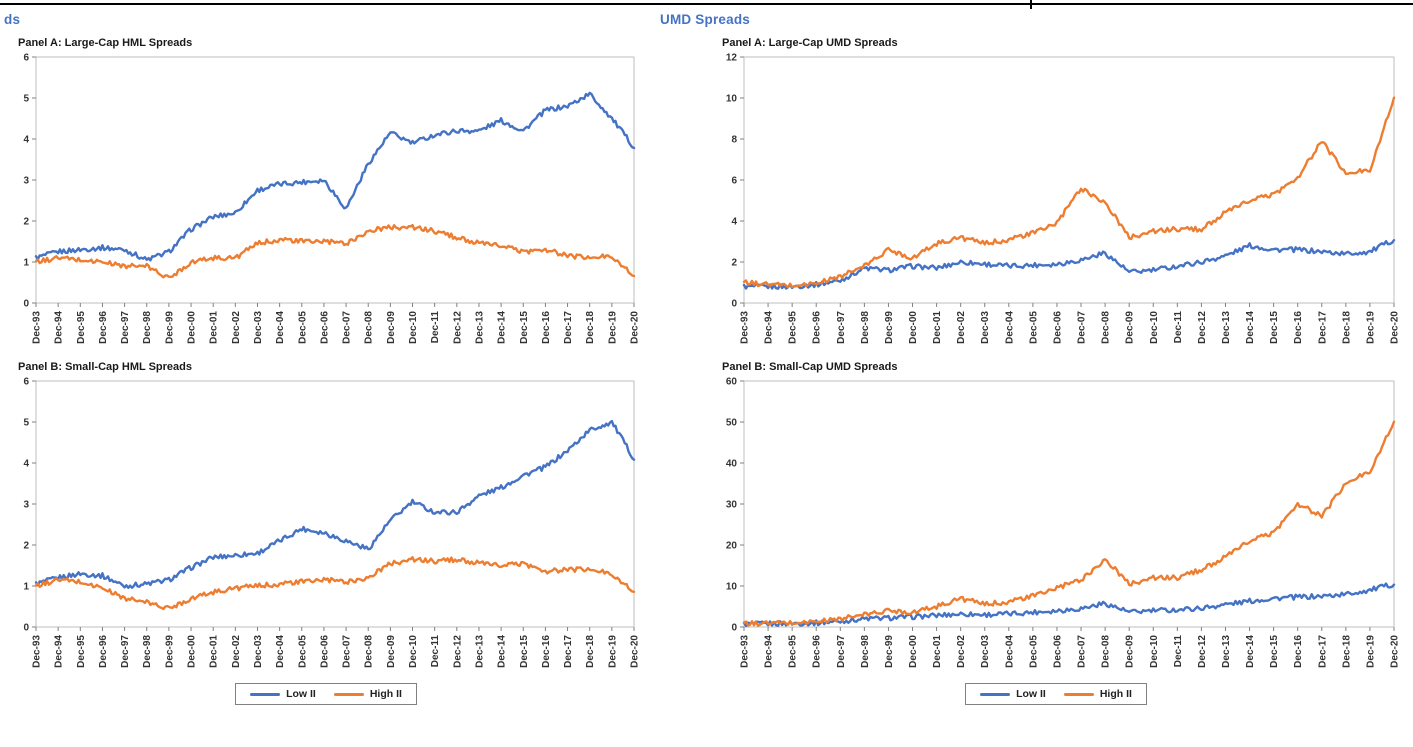 Image resolution: width=1413 pixels, height=747 pixels. I want to click on svg-text: 12, so click(732, 58).